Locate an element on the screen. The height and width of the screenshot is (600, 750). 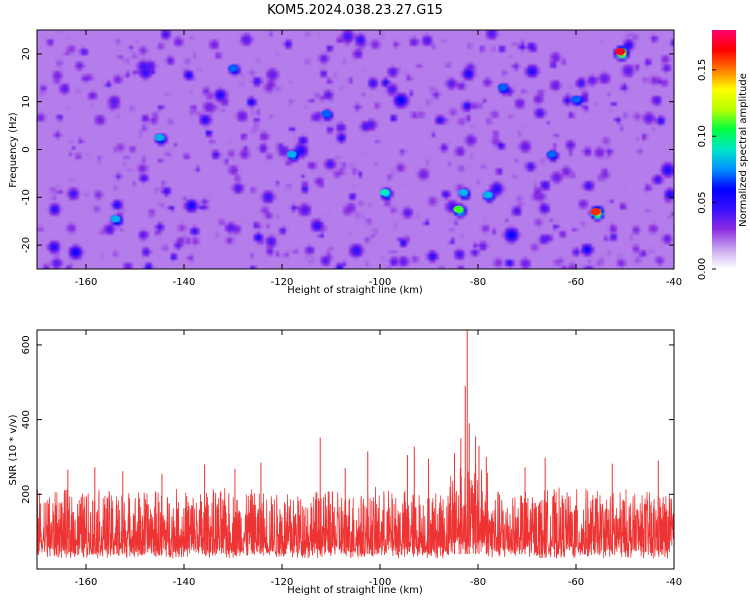
colorbar-tick-label: 0.00 is located at coordinates (702, 269).